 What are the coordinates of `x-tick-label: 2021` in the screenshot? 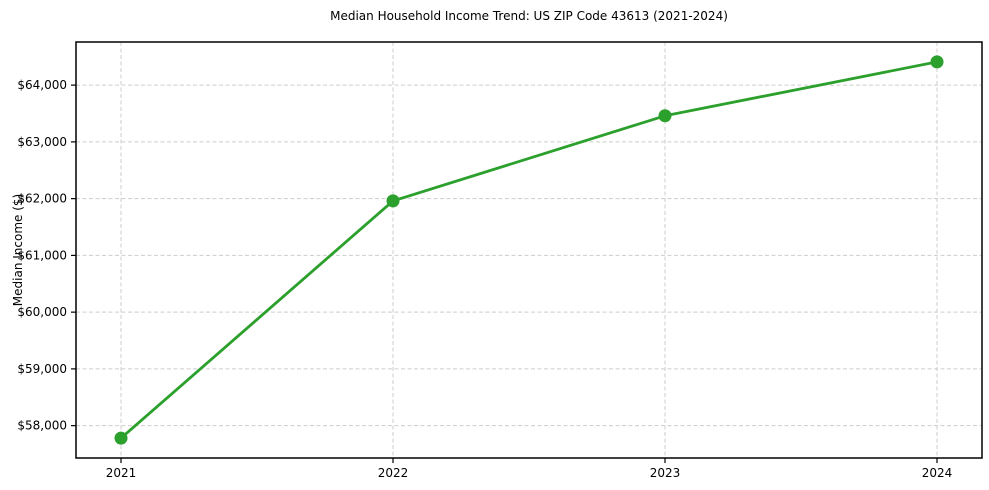 It's located at (121, 473).